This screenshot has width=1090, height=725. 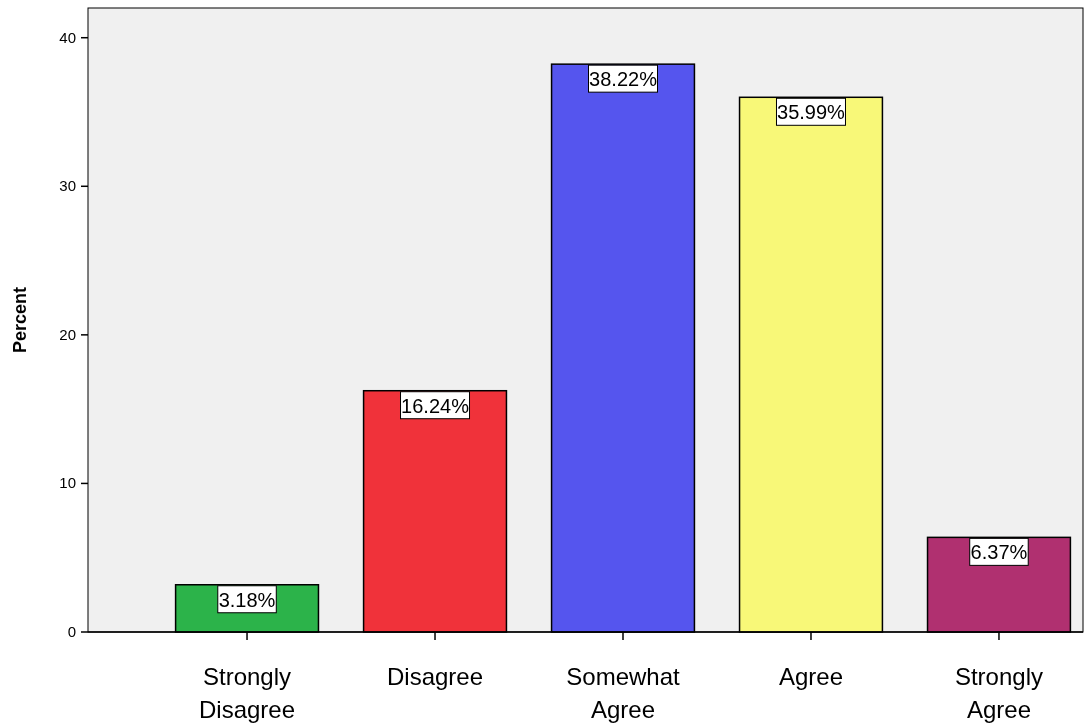 I want to click on x-tick-label: Somewhat Agree, so click(x=623, y=693).